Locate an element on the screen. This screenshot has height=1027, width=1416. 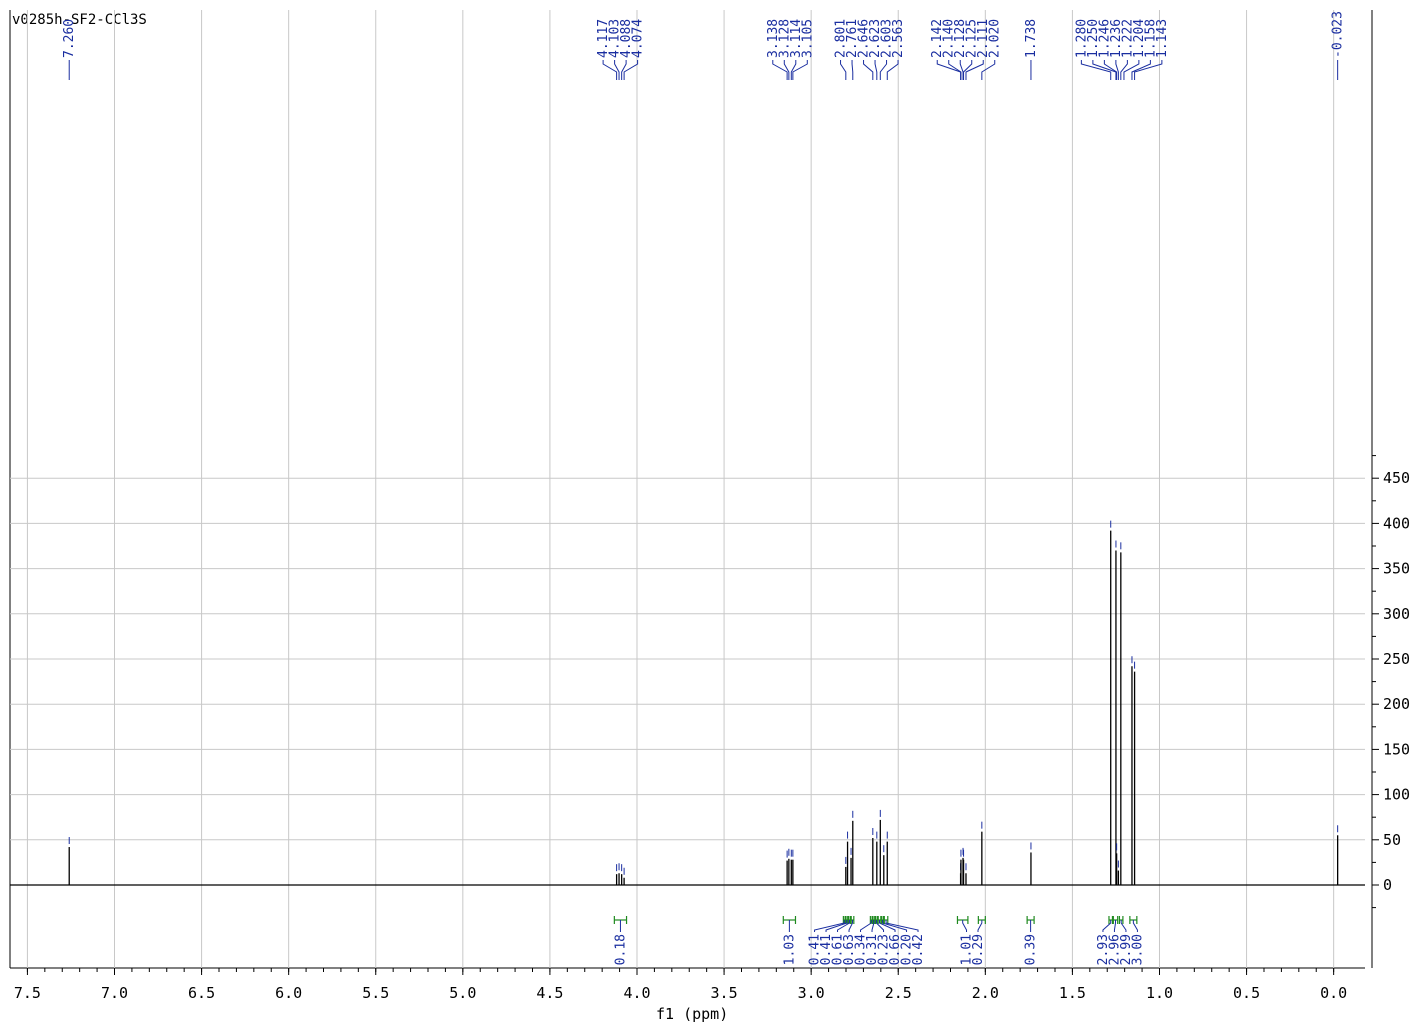
y-tick-label: 100 is located at coordinates (1396, 795).